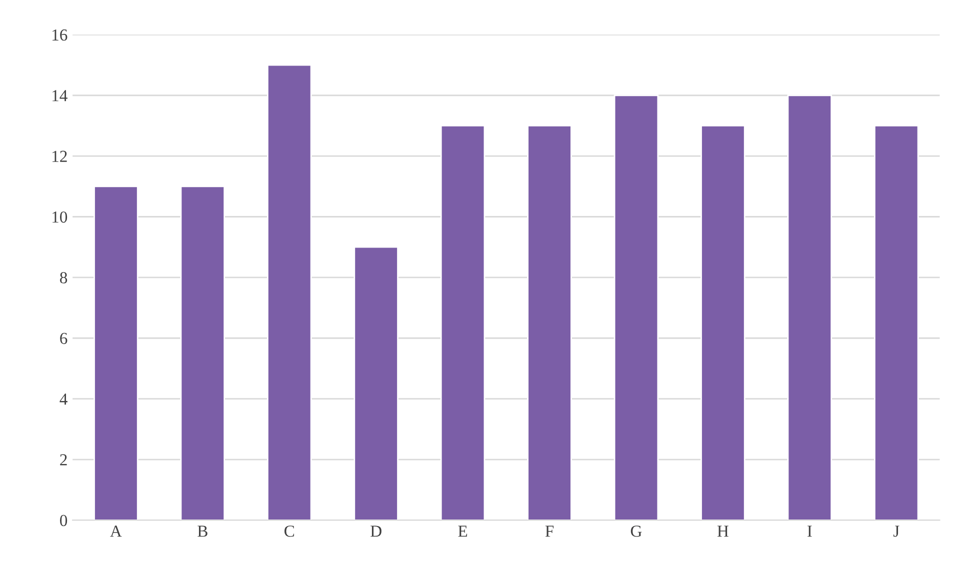 This screenshot has width=955, height=578. Describe the element at coordinates (64, 278) in the screenshot. I see `y-tick-label: 8` at that location.